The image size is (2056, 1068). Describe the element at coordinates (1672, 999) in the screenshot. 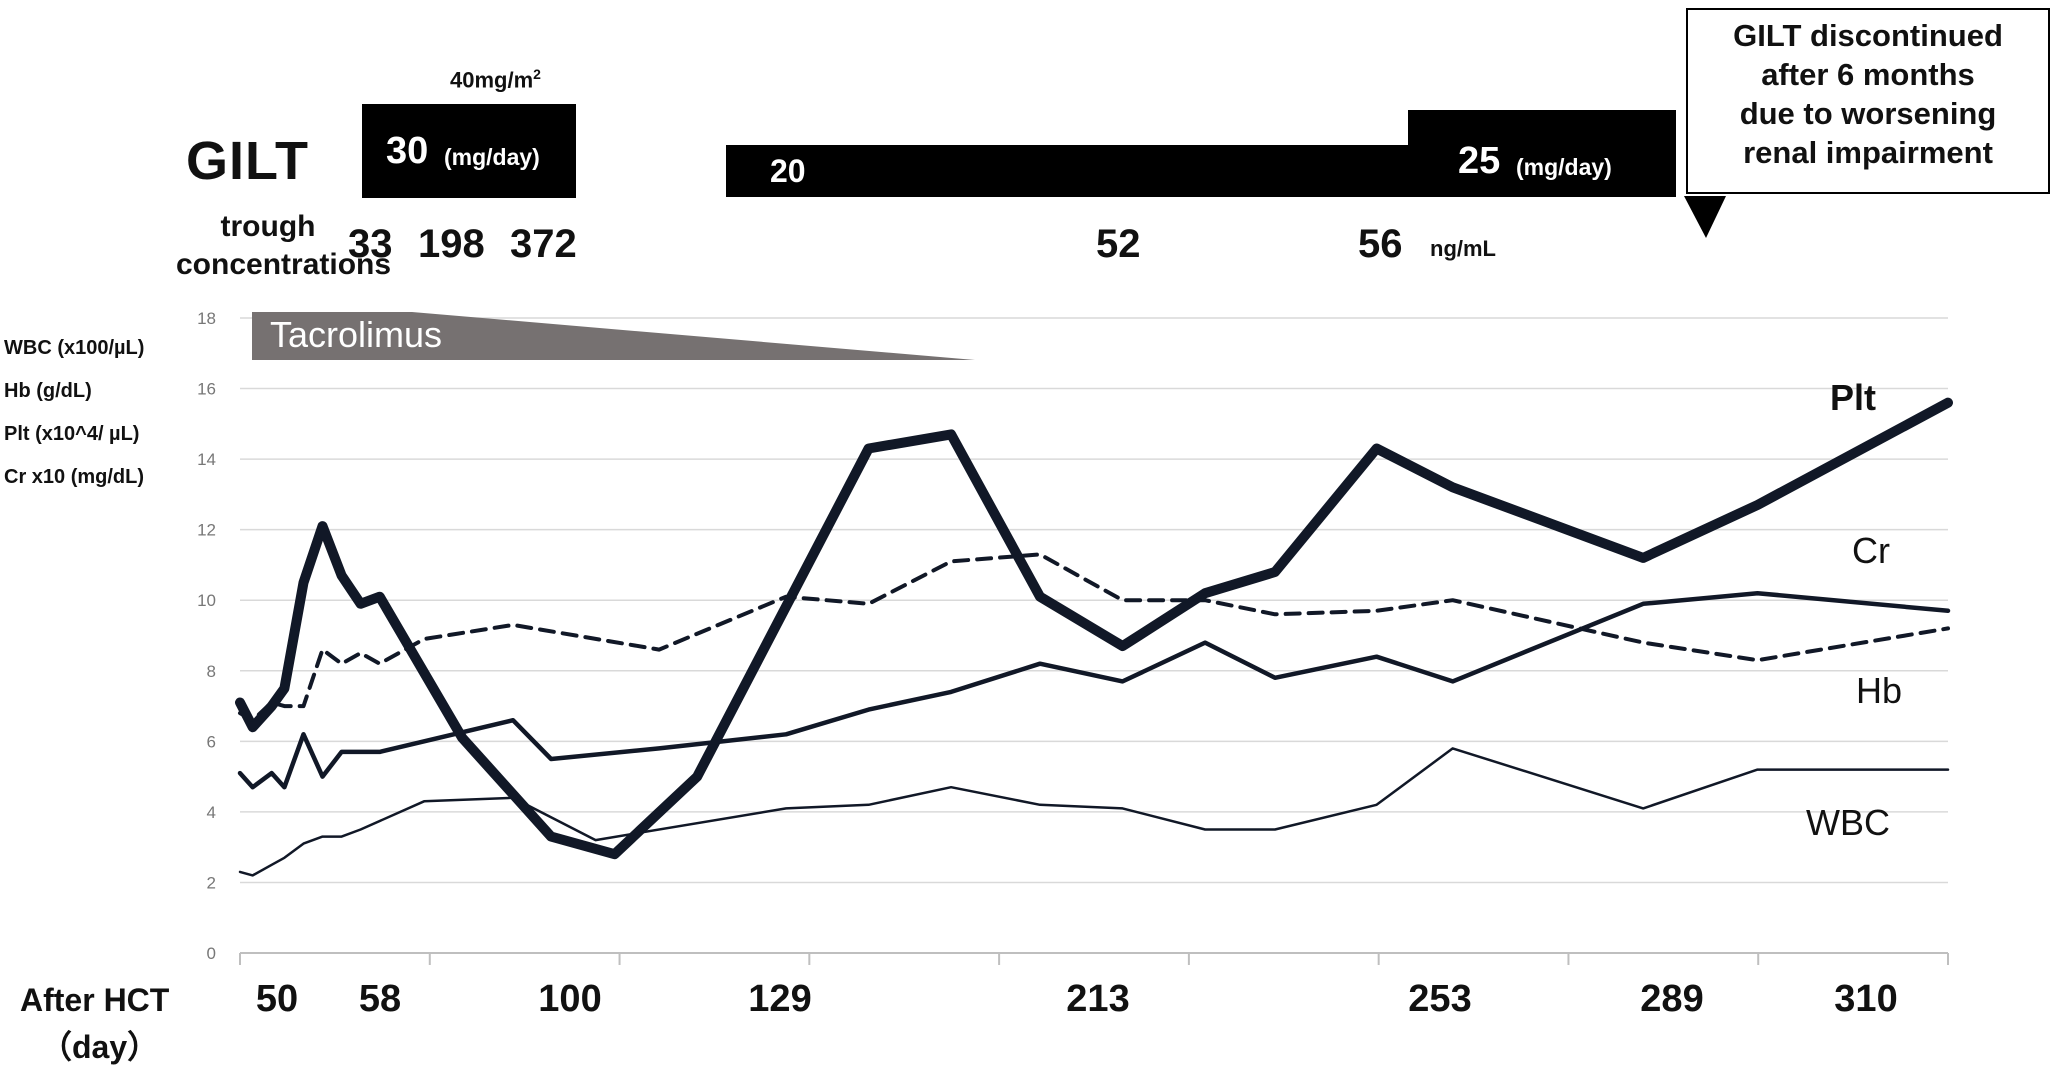

I see `x-tick-label: 289` at that location.